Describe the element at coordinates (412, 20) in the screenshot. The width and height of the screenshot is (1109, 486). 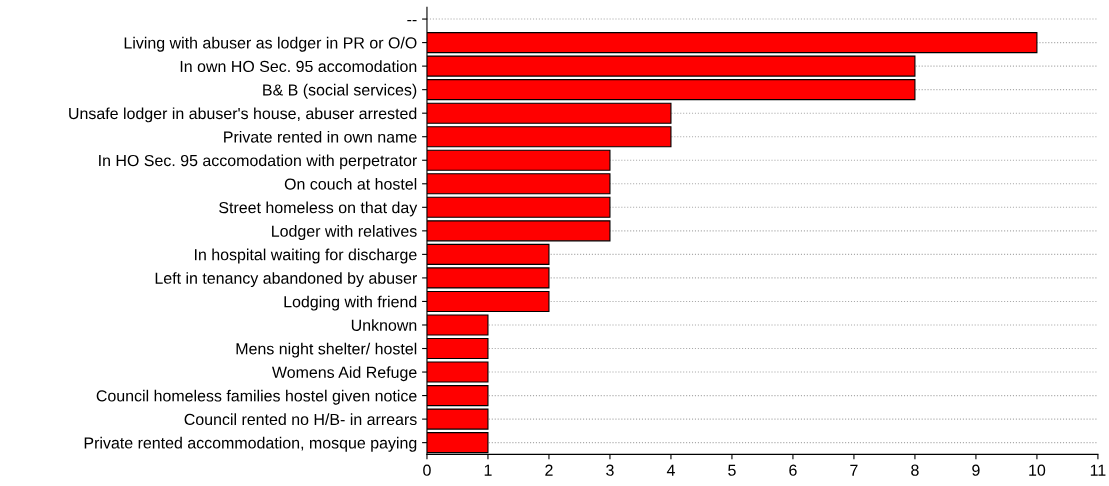
I see `y-tick-label: --` at that location.